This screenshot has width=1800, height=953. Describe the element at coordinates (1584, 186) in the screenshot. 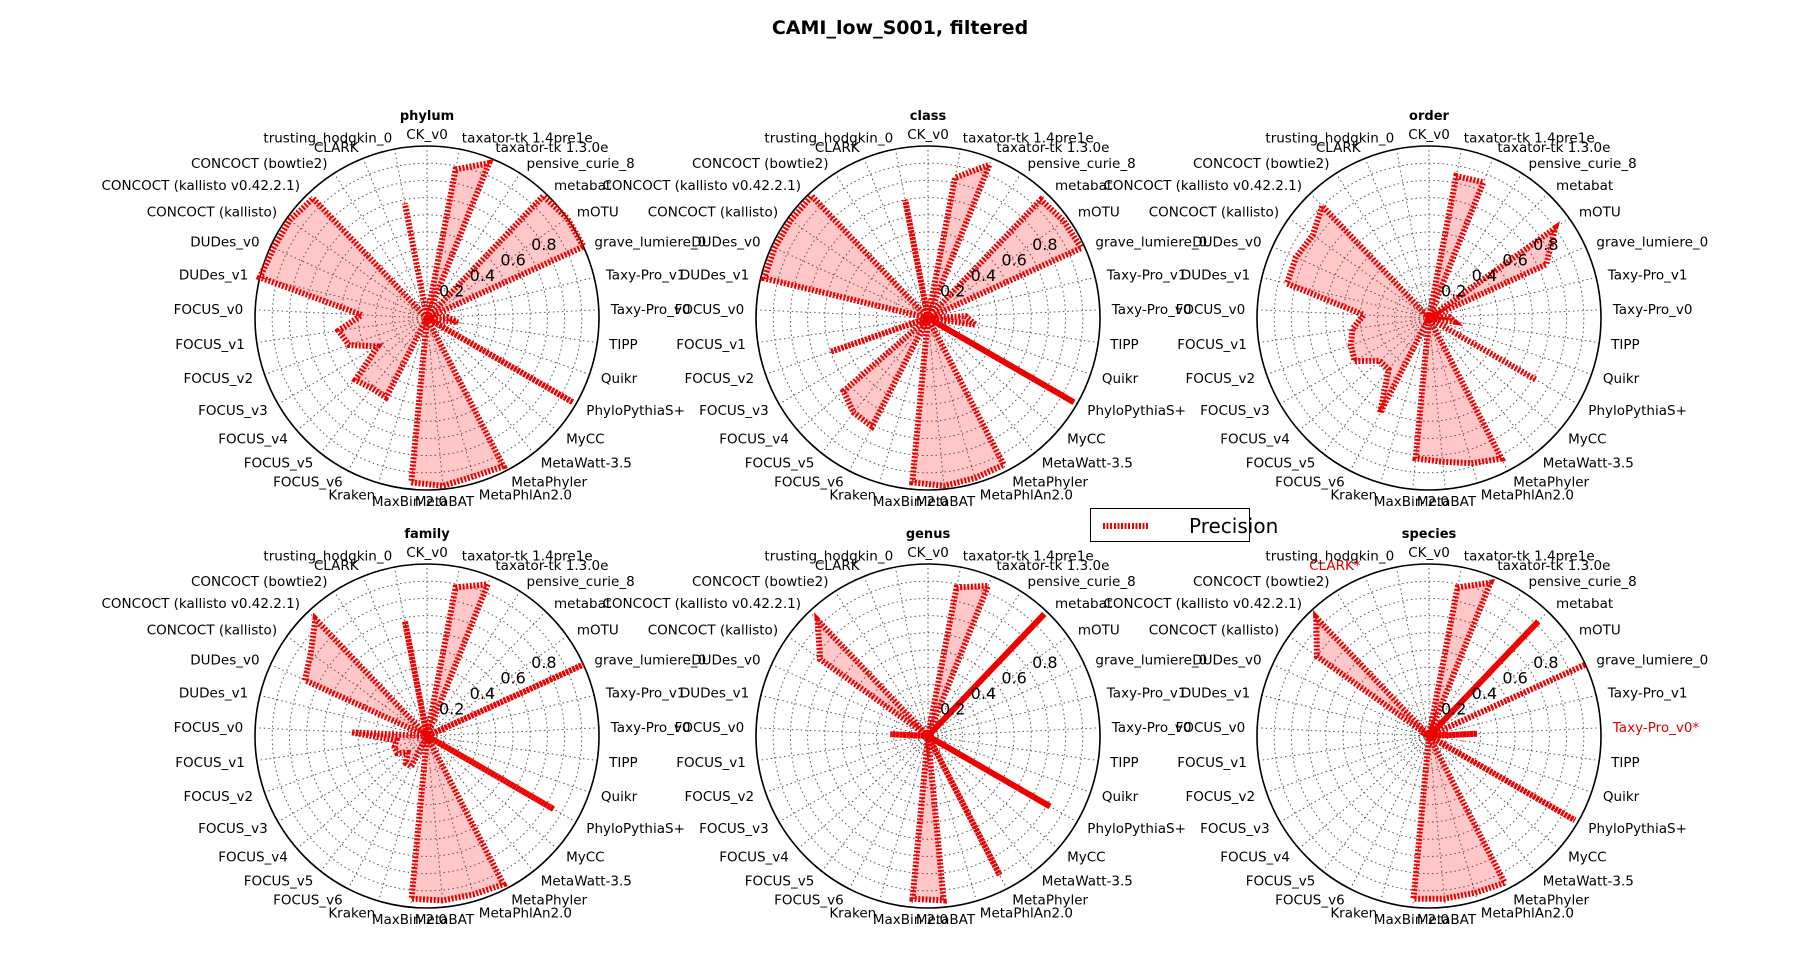

I see `category-label: metabat` at that location.